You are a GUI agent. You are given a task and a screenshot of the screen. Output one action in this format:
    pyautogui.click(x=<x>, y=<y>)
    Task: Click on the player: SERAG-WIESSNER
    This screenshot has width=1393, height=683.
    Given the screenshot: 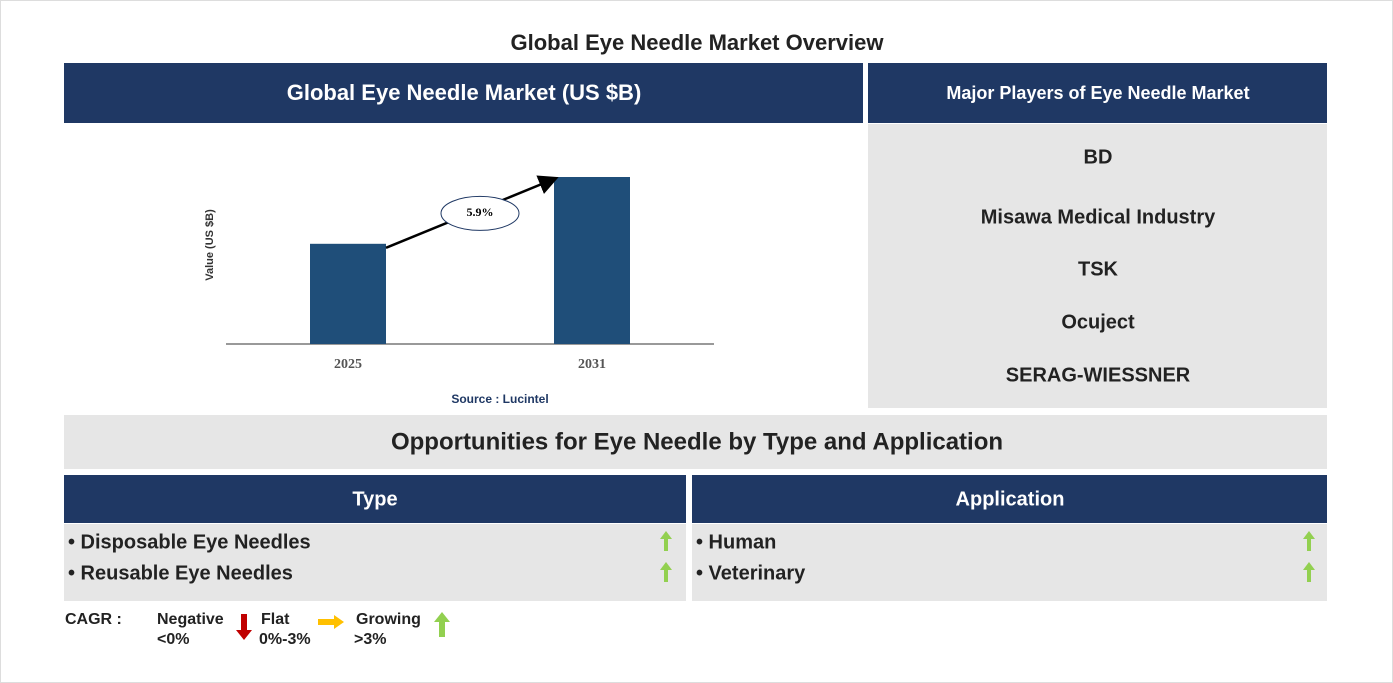 What is the action you would take?
    pyautogui.click(x=1098, y=375)
    